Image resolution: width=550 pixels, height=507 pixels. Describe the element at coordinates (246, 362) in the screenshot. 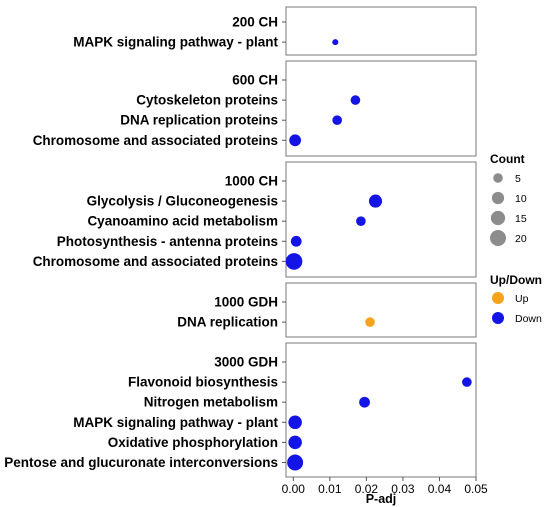

I see `group-label: 3000 GDH` at that location.